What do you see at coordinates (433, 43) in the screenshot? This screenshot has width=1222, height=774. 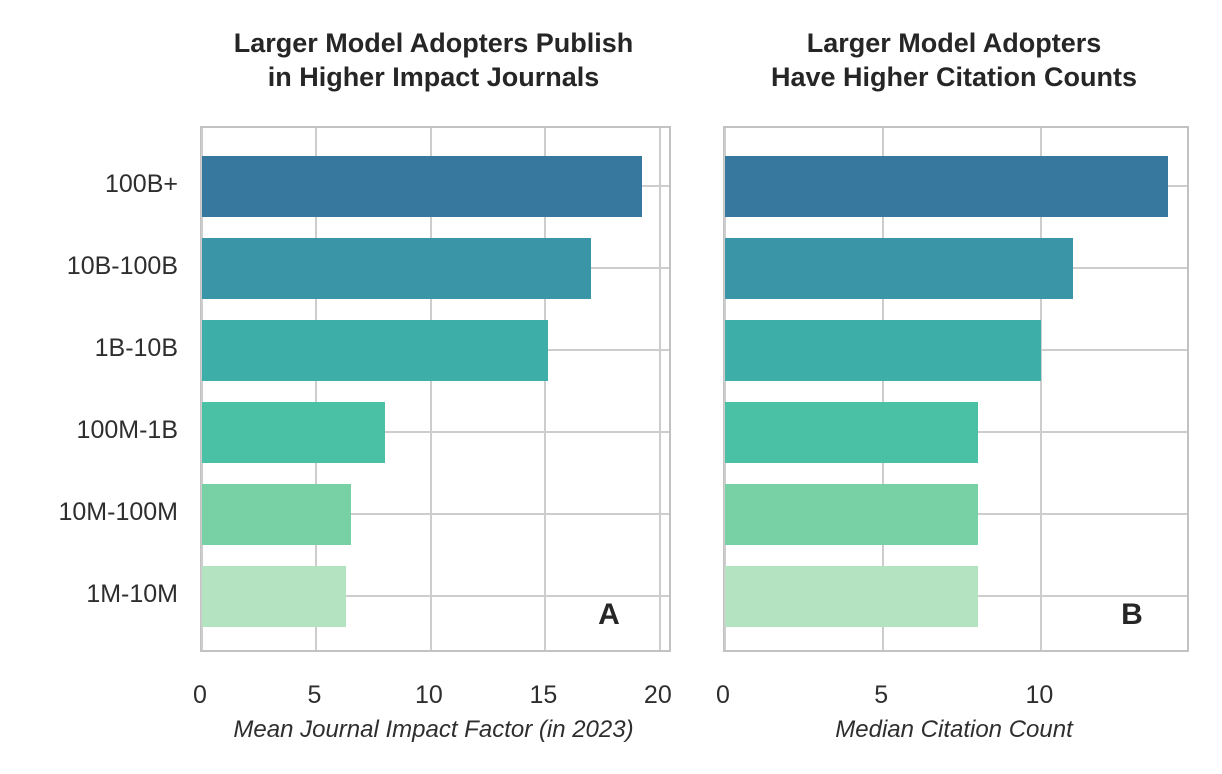 I see `panel-a-title-line1: Larger Model Adopters Publish` at bounding box center [433, 43].